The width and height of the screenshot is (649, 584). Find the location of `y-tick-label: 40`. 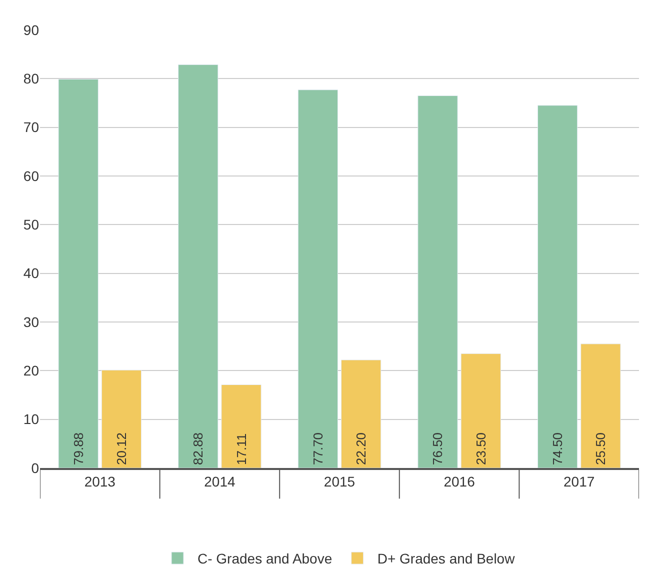

y-tick-label: 40 is located at coordinates (31, 273).